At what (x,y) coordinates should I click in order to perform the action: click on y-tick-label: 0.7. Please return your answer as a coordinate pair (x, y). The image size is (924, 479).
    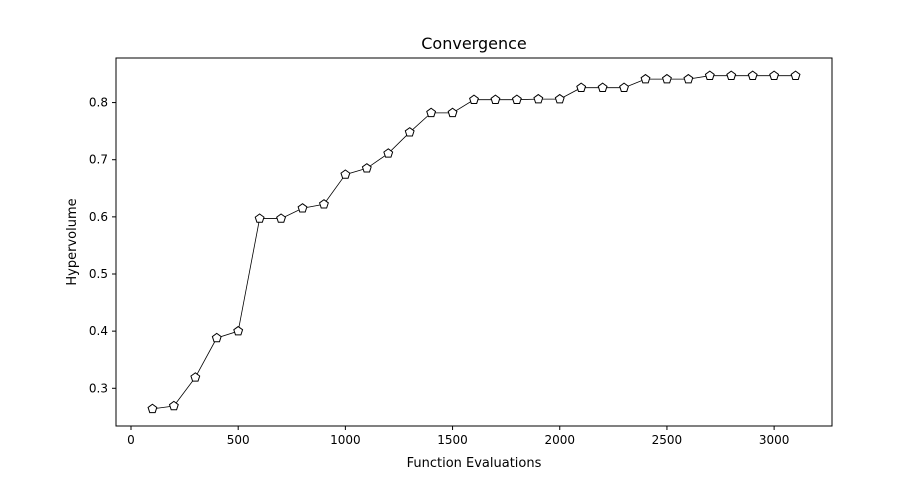
    Looking at the image, I should click on (98, 160).